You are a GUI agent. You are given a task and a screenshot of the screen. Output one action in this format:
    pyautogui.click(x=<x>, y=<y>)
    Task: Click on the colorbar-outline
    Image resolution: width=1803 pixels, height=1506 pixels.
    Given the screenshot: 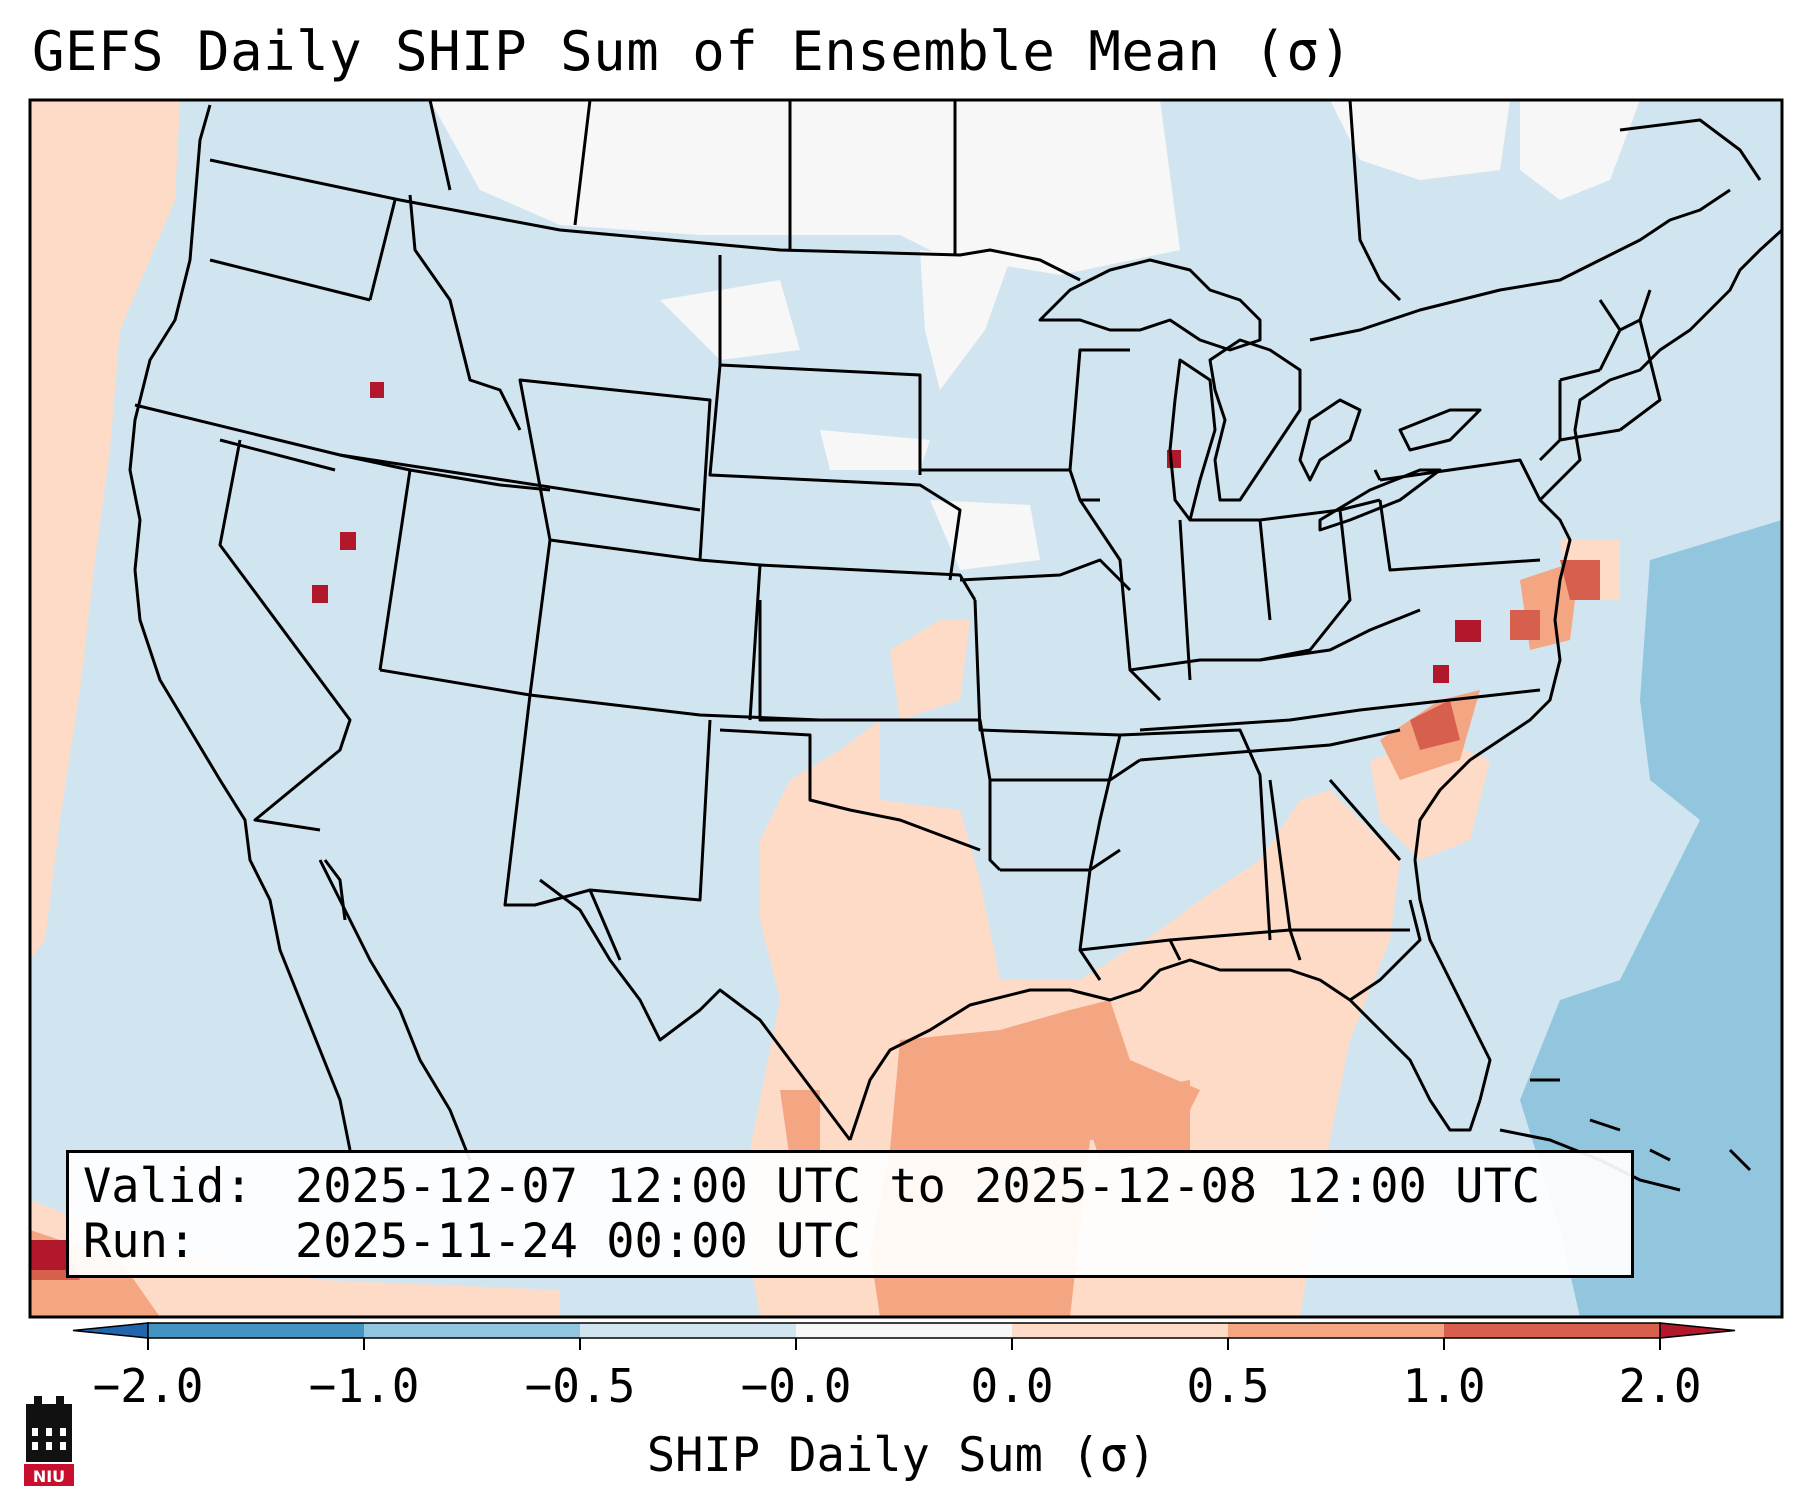 What is the action you would take?
    pyautogui.click(x=904, y=1330)
    